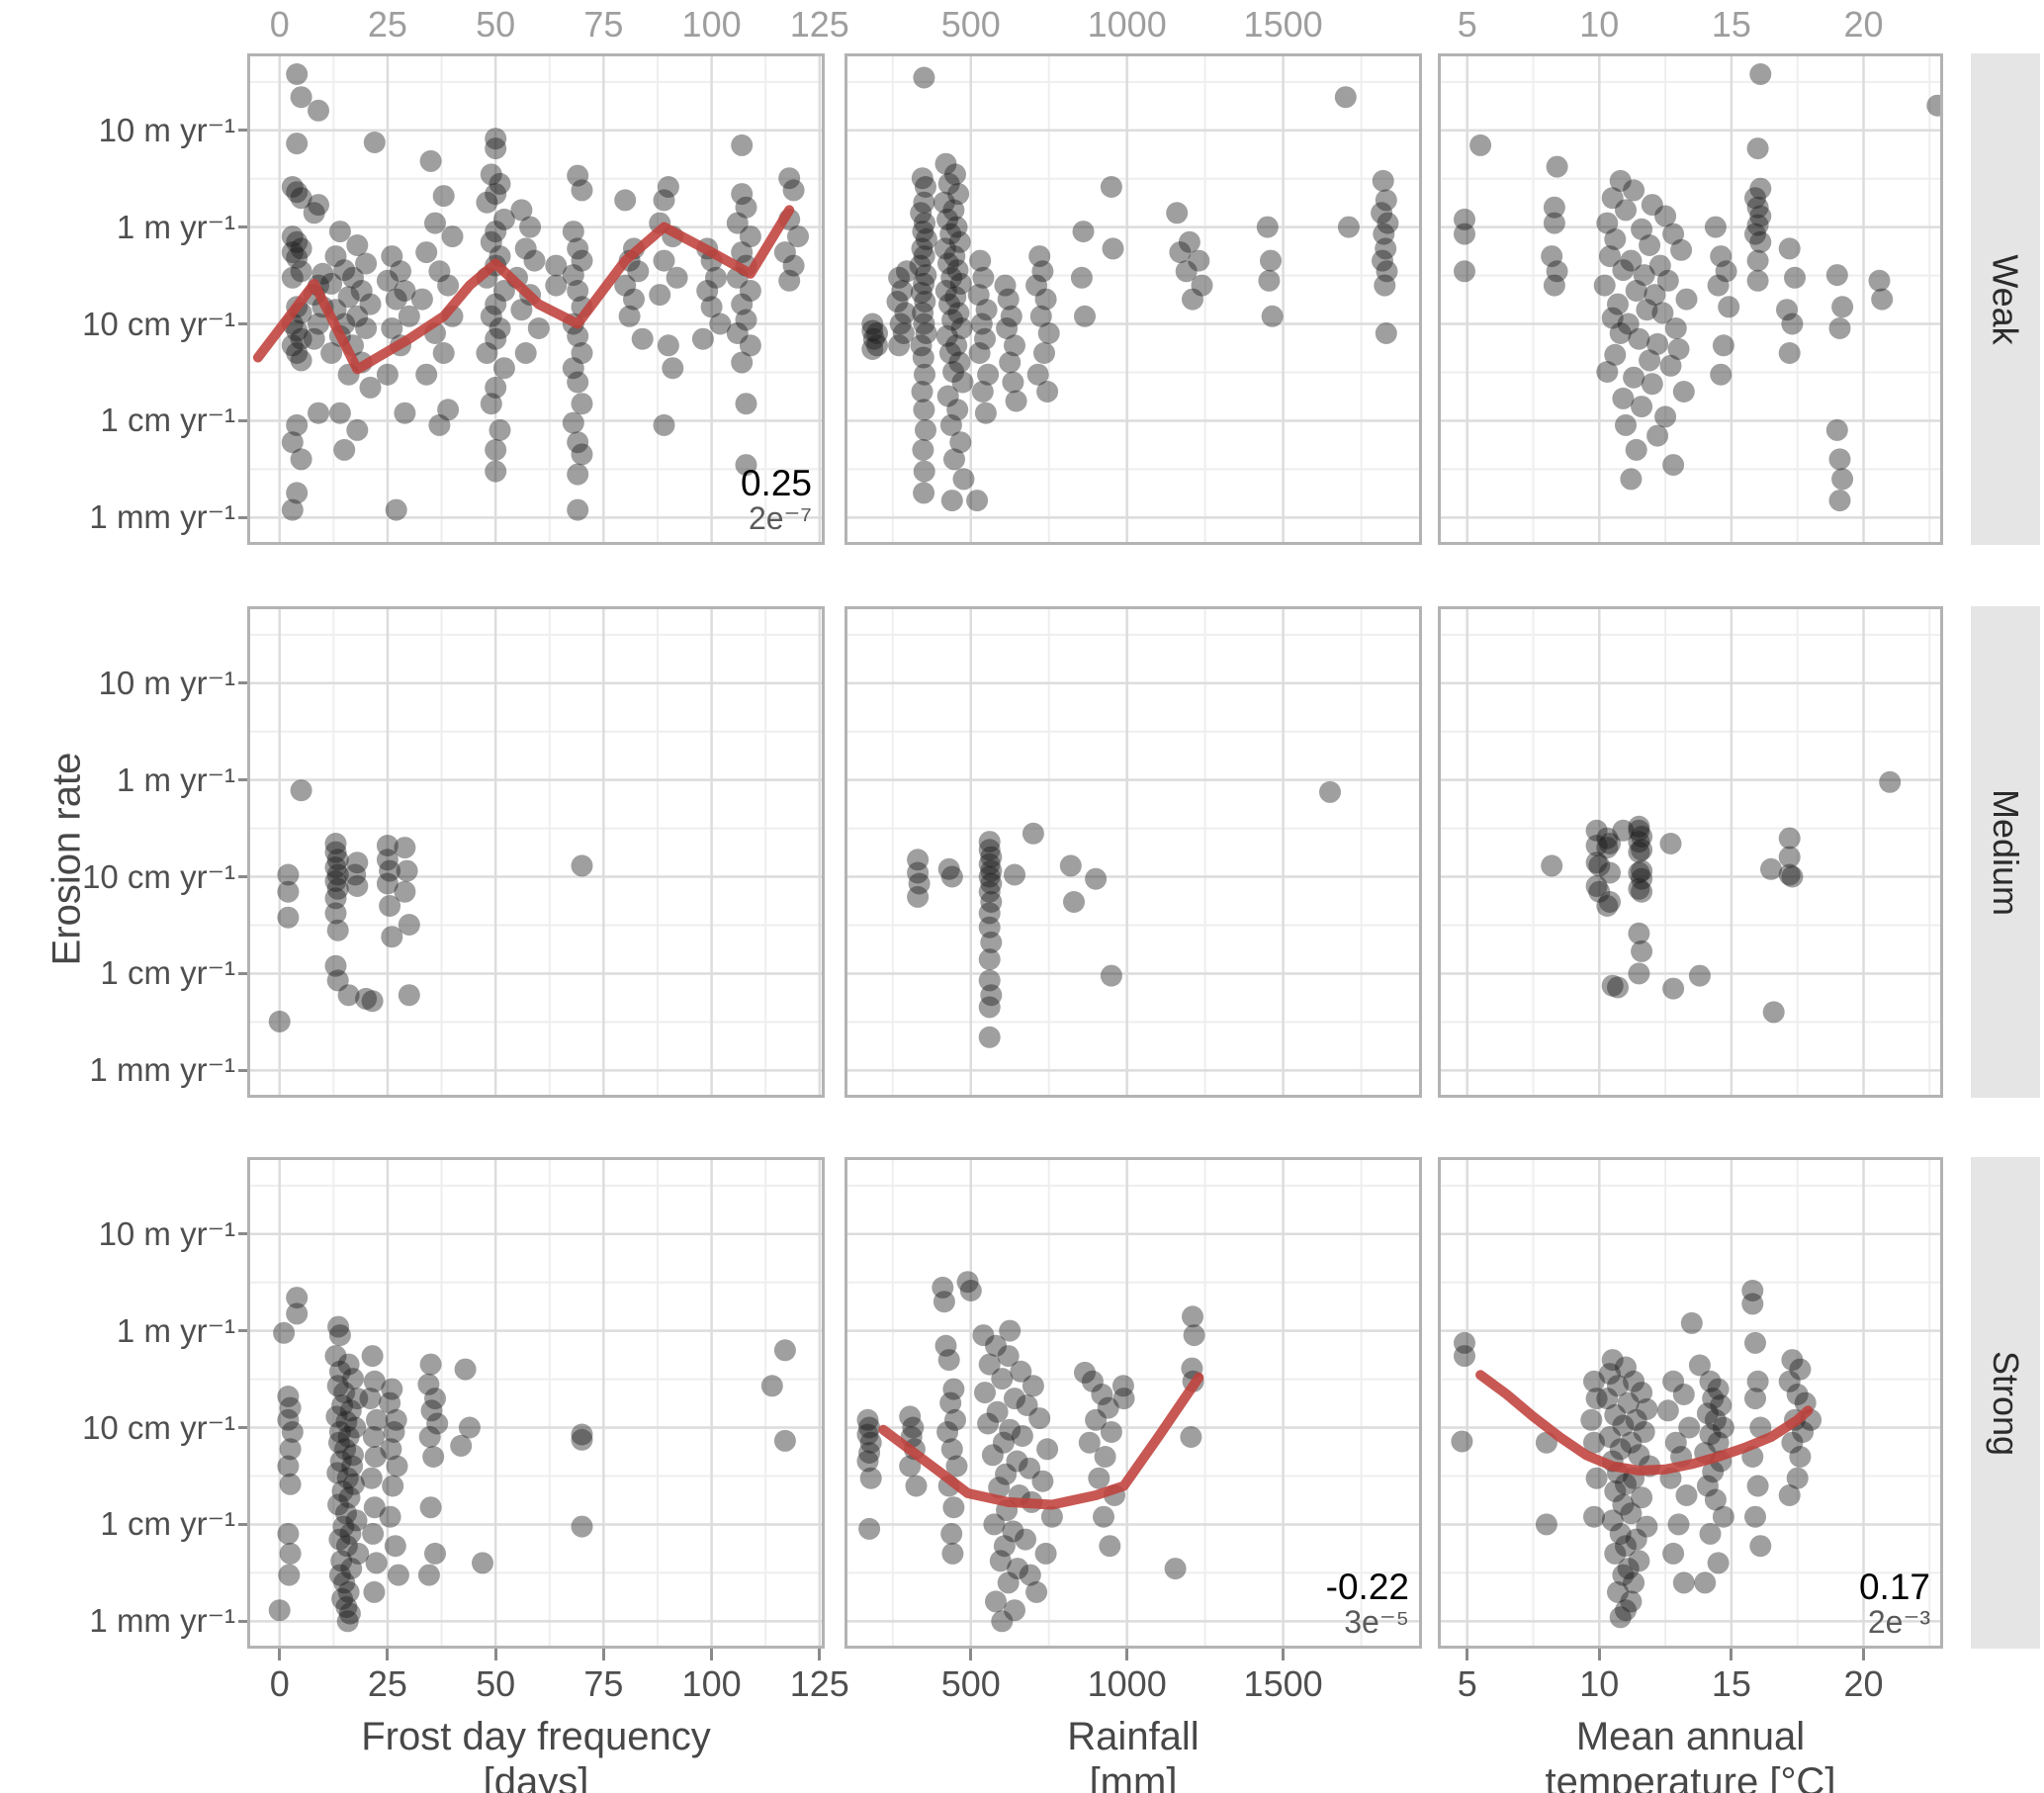  What do you see at coordinates (1894, 1586) in the screenshot?
I see `correlation-value: 0.17` at bounding box center [1894, 1586].